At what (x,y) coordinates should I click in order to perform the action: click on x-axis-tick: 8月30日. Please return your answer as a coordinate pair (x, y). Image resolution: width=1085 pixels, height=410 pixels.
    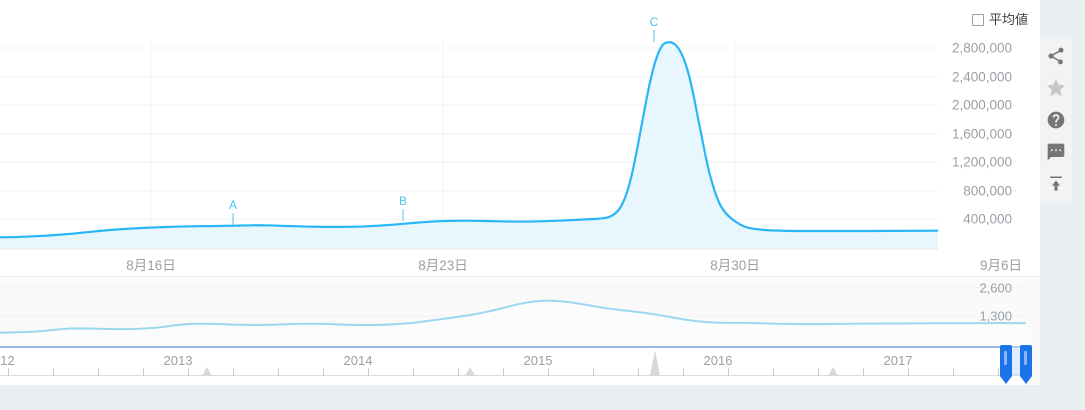
    Looking at the image, I should click on (735, 265).